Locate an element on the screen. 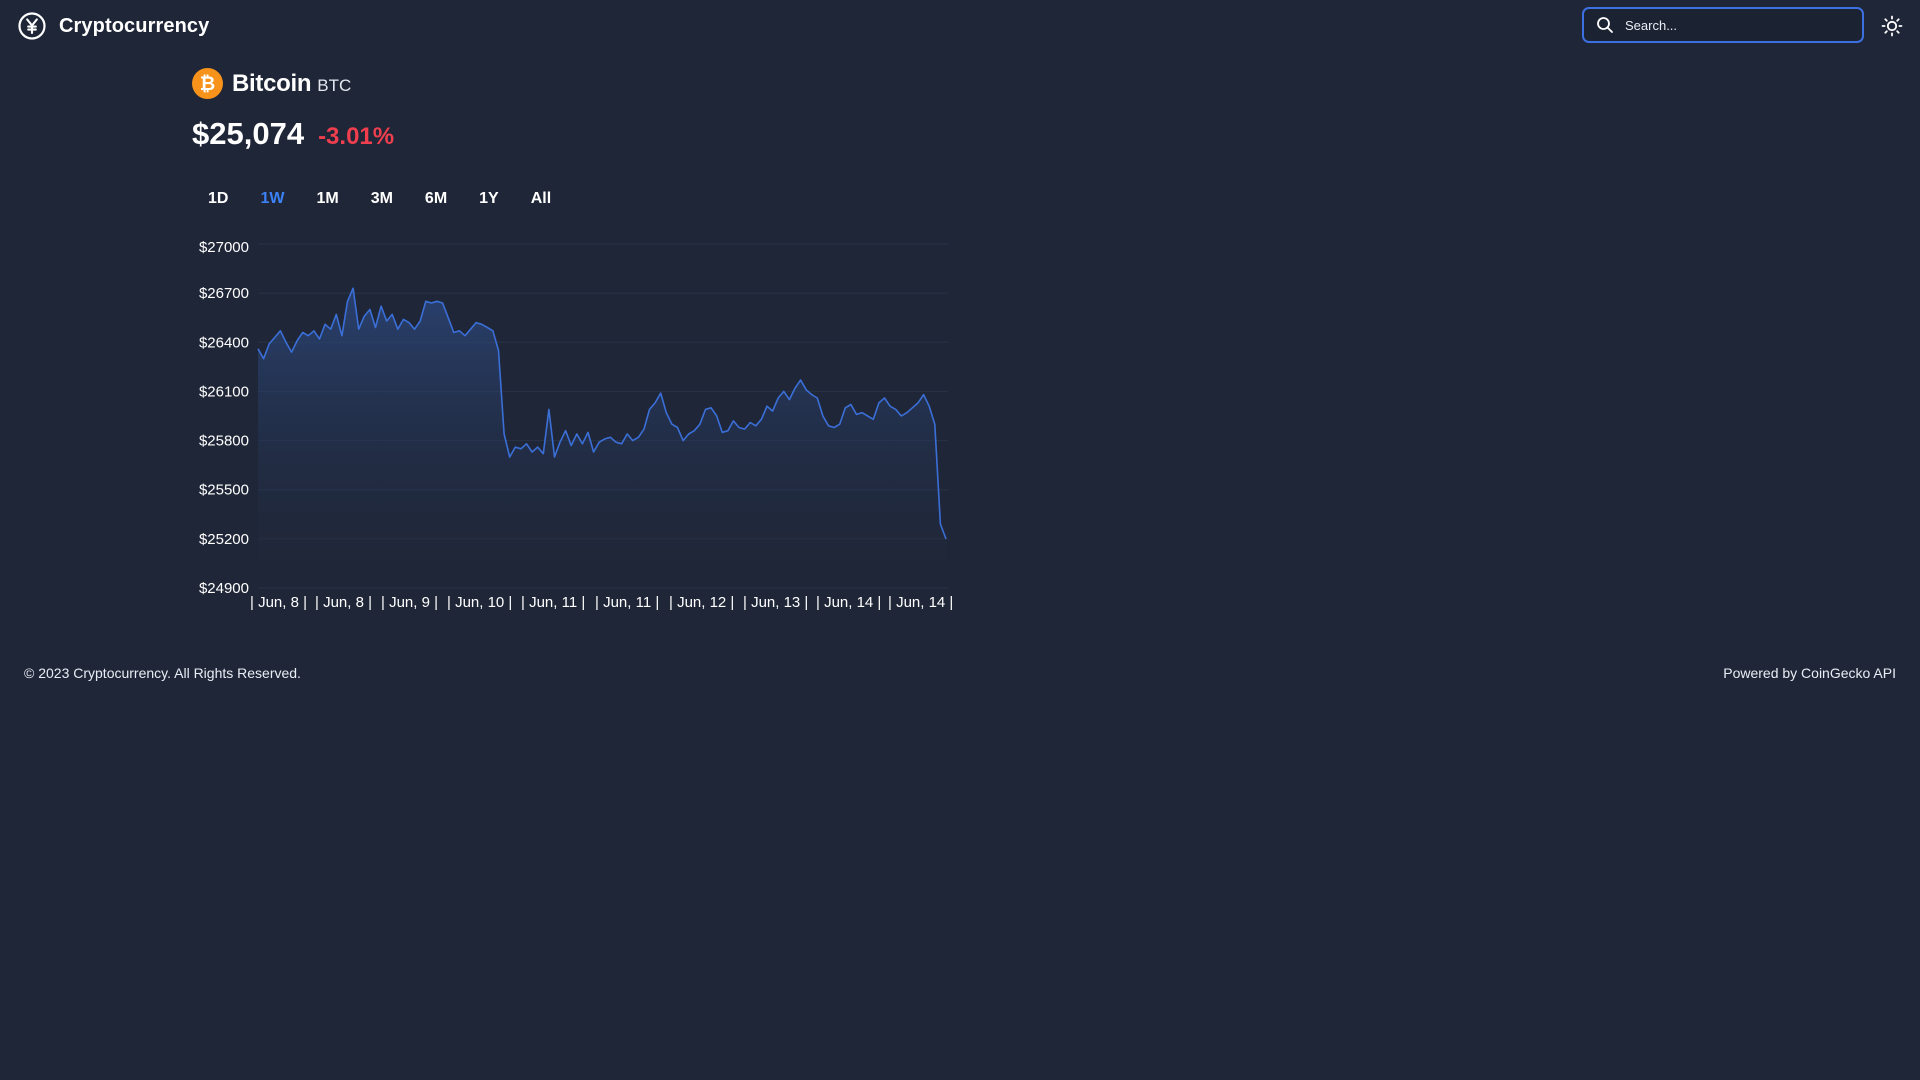  y-axis-tick-label: $25500 is located at coordinates (224, 490).